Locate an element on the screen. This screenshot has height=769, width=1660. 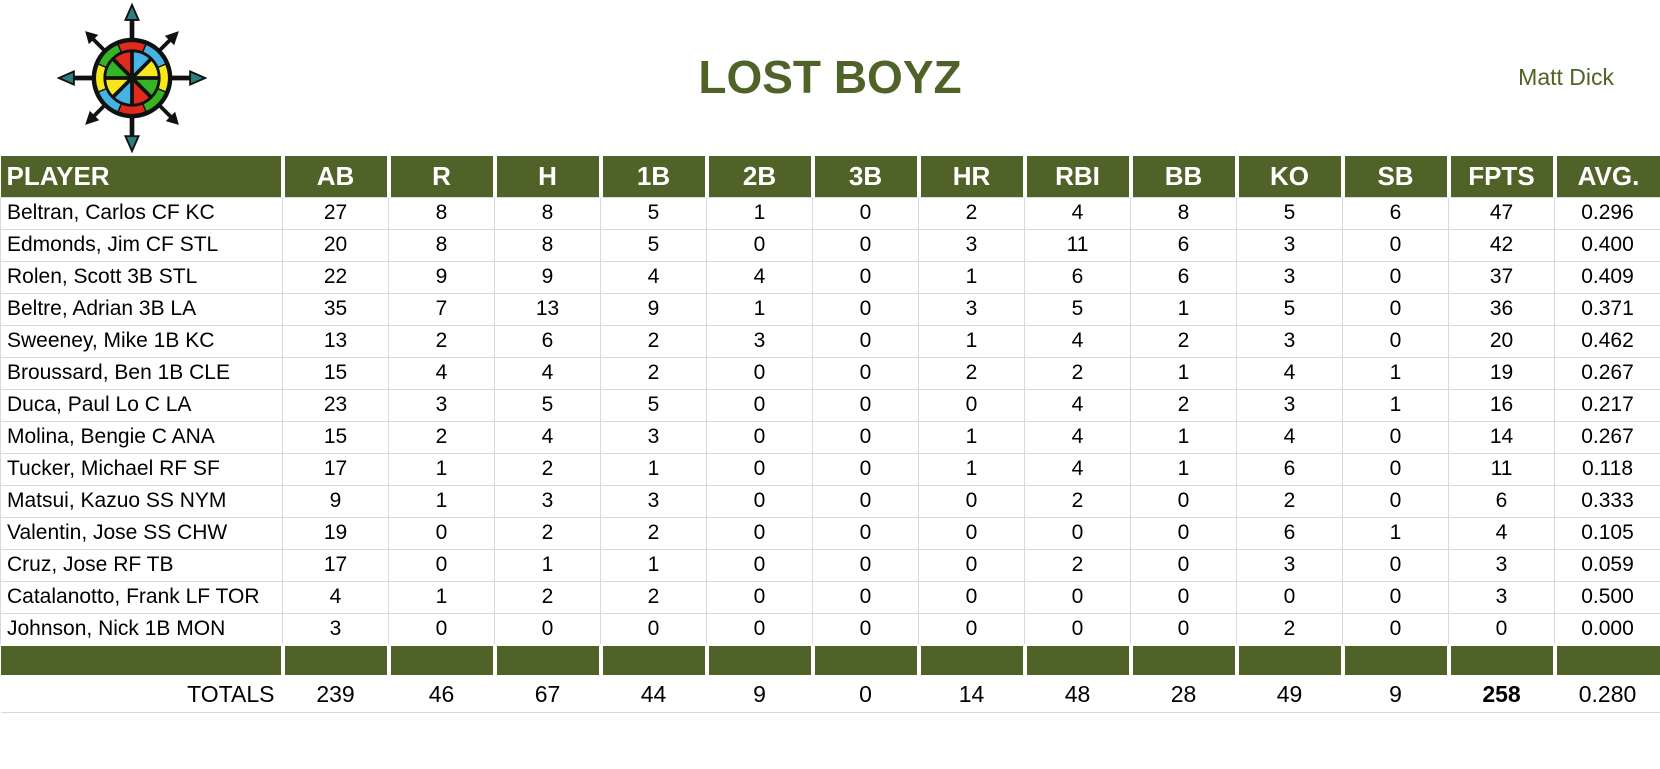
column-header-1b: 1B is located at coordinates (652, 176).